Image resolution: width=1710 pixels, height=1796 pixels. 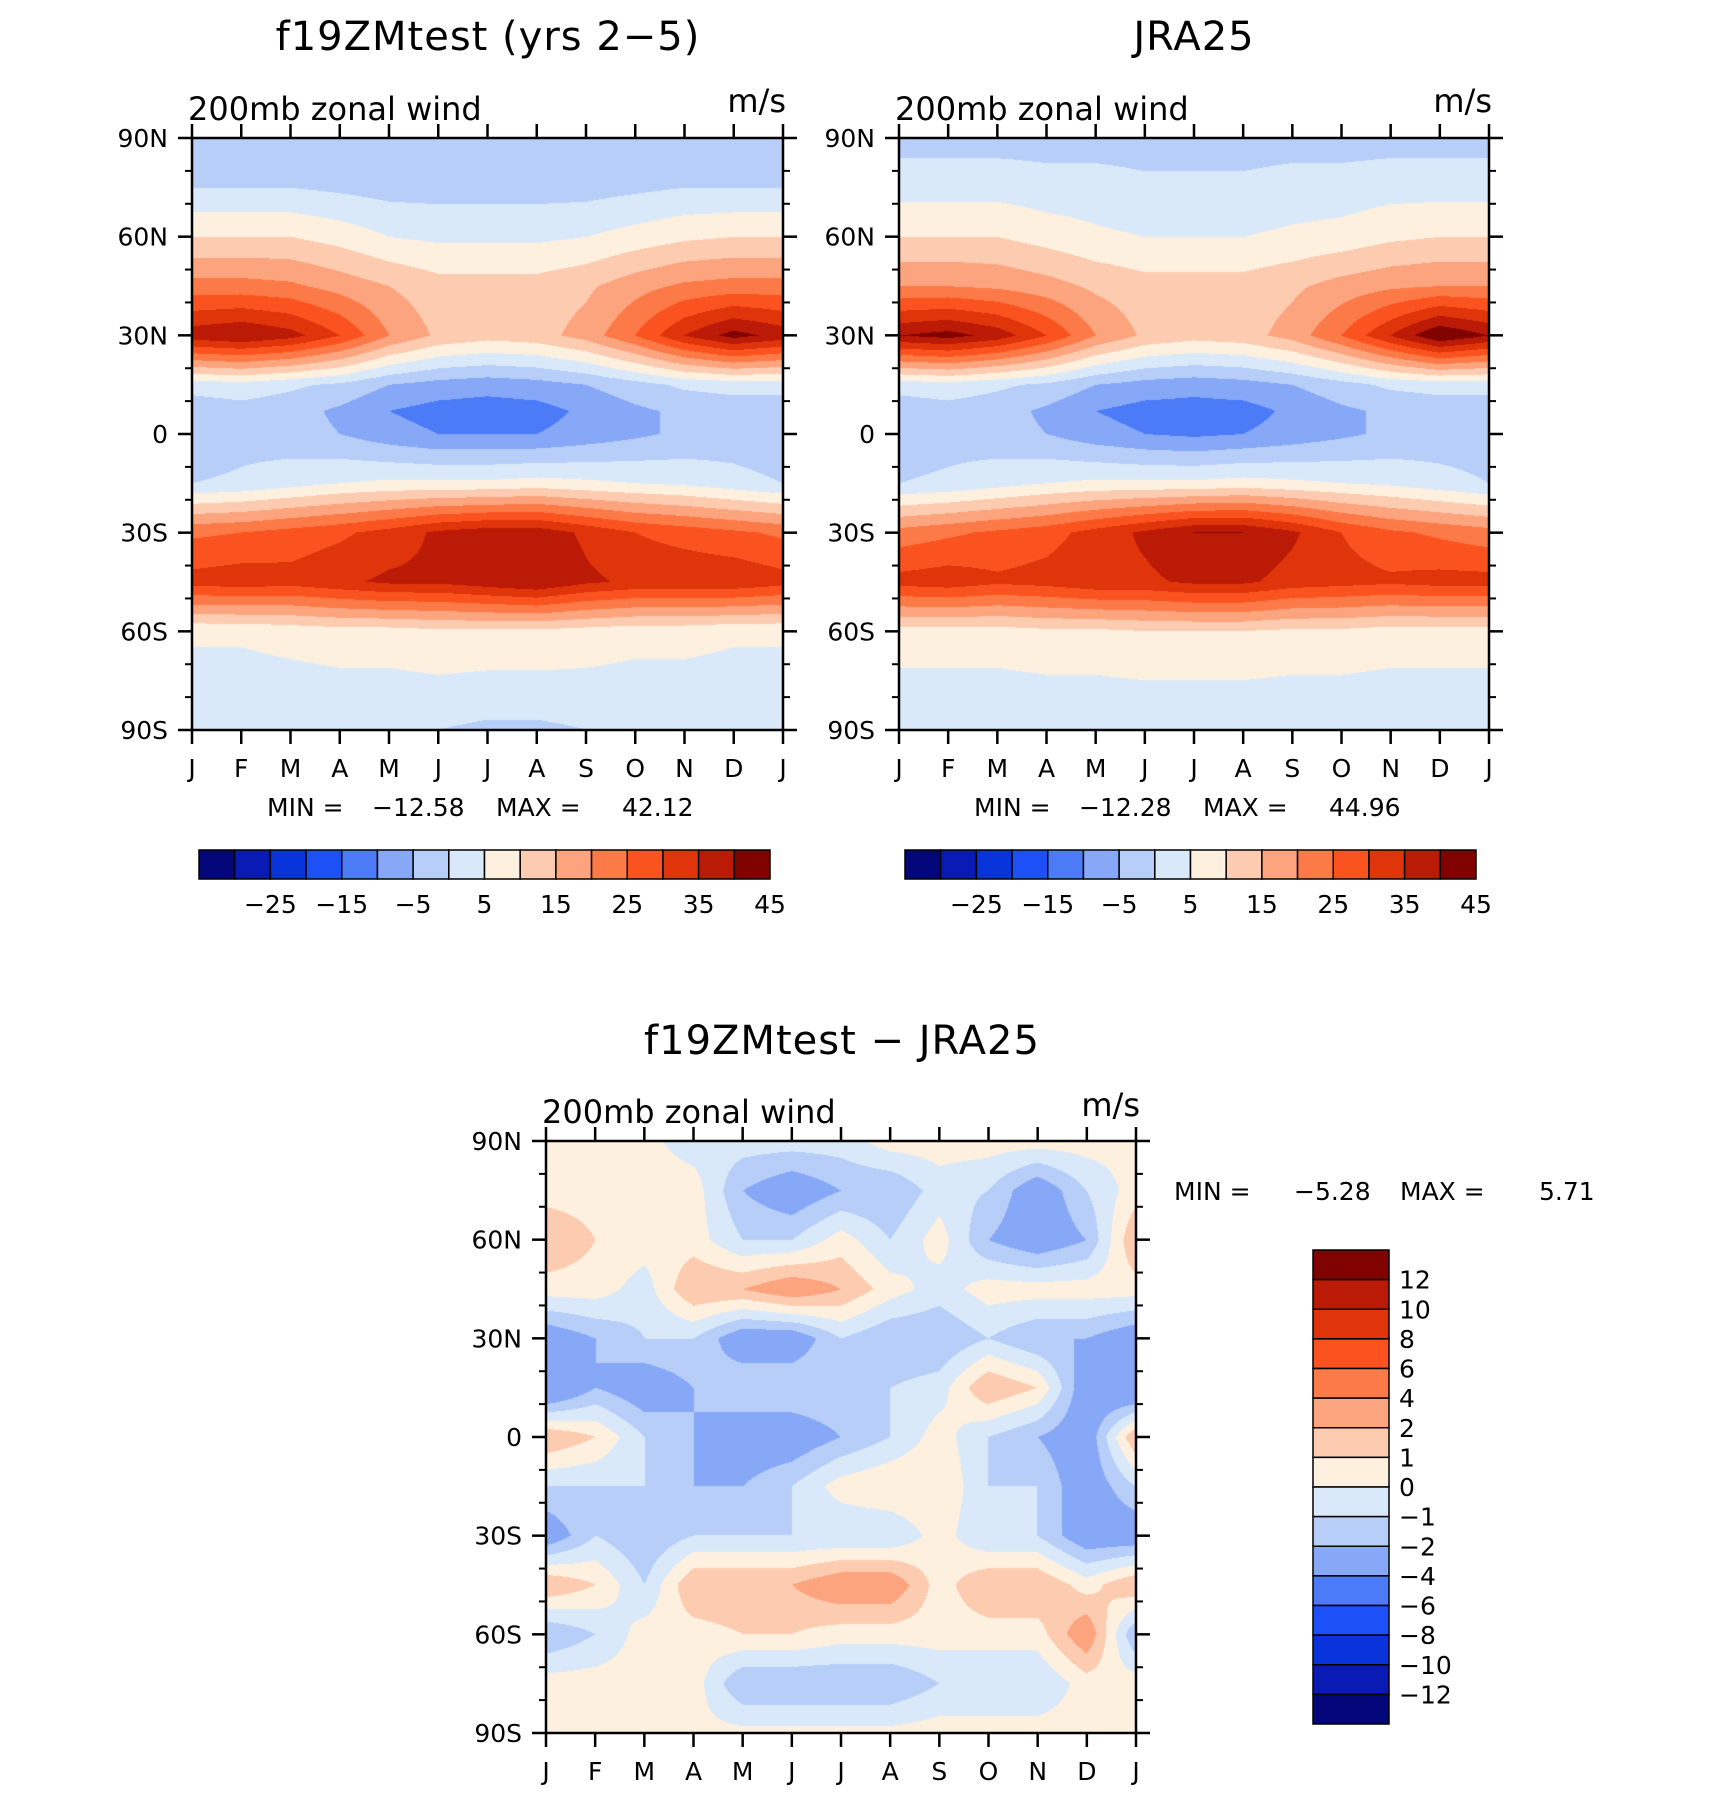 I want to click on colorbar-label: 35, so click(x=699, y=904).